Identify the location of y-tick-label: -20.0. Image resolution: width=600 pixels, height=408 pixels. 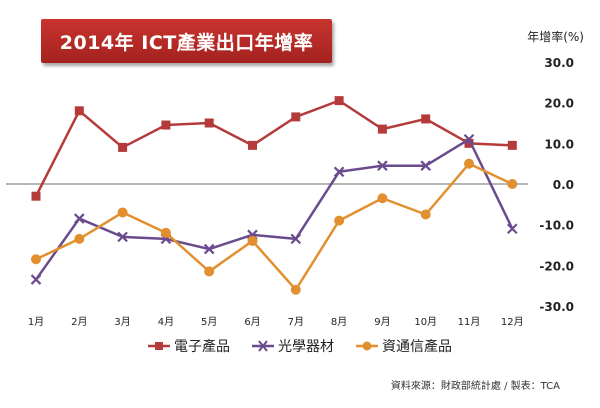
(556, 266).